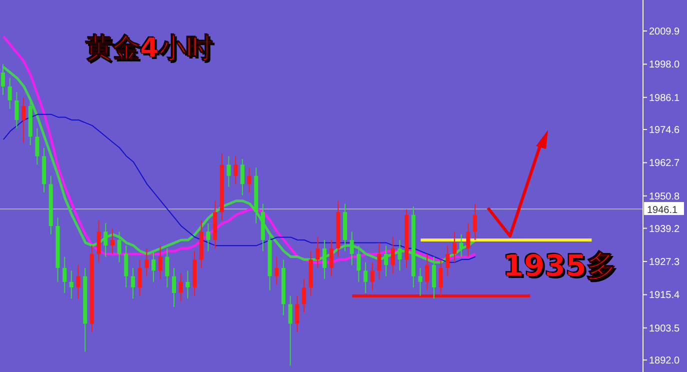 This screenshot has height=372, width=687. Describe the element at coordinates (664, 65) in the screenshot. I see `y-tick-label: 1998.0` at that location.